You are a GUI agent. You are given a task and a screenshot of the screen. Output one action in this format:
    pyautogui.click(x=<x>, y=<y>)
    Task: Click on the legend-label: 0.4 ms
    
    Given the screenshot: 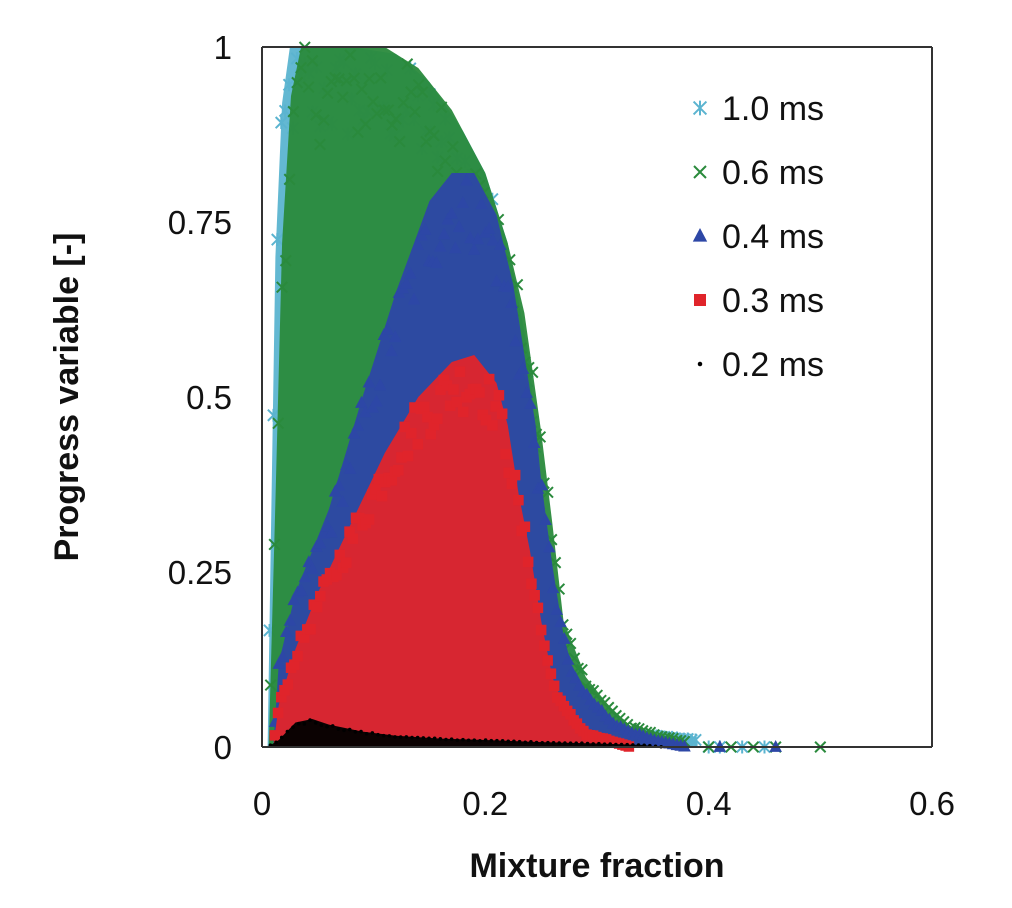 What is the action you would take?
    pyautogui.click(x=773, y=237)
    